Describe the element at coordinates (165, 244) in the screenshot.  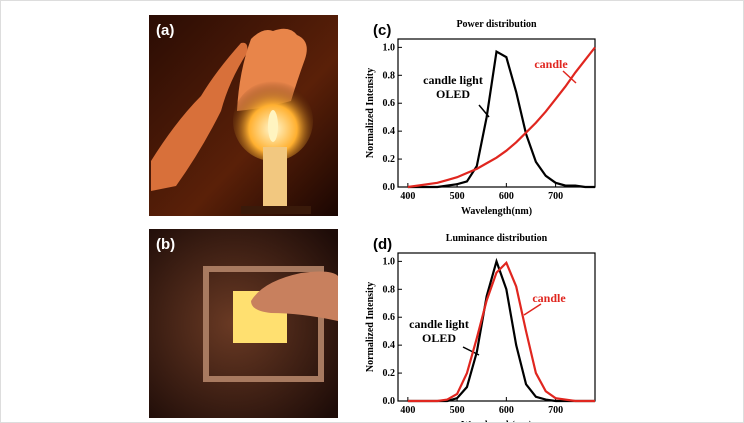
I see `panel-label: (b)` at that location.